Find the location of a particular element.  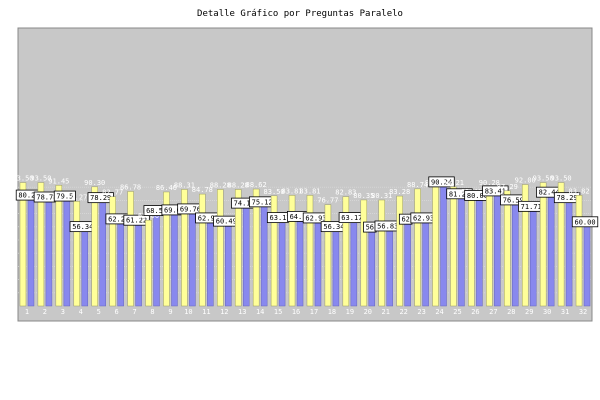

label-blue-12: 60.49 is located at coordinates (226, 222).